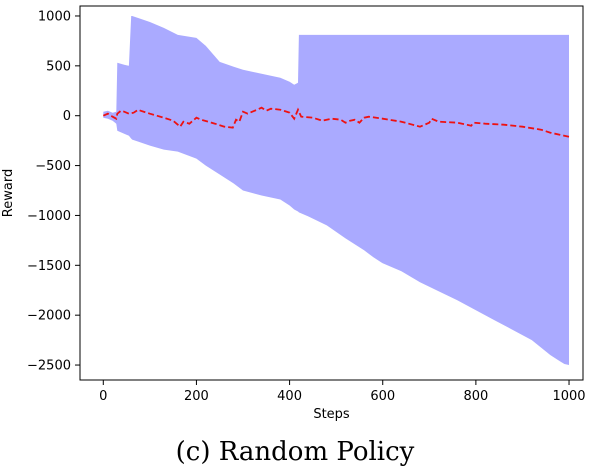  Describe the element at coordinates (475, 396) in the screenshot. I see `x-tick-label: 800` at that location.